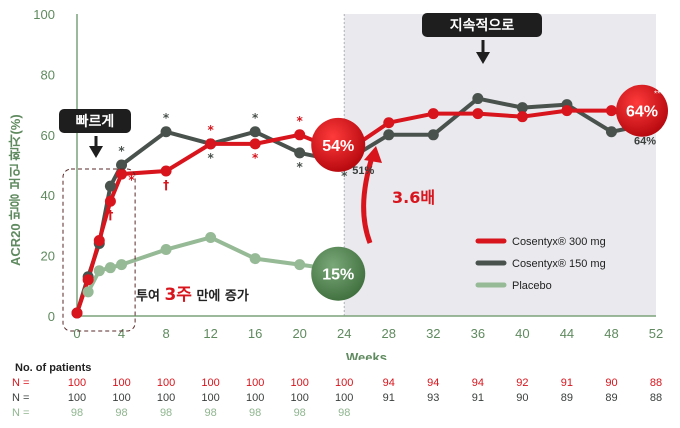 The image size is (680, 428). Describe the element at coordinates (368, 198) in the screenshot. I see `fold-change-arrow` at that location.